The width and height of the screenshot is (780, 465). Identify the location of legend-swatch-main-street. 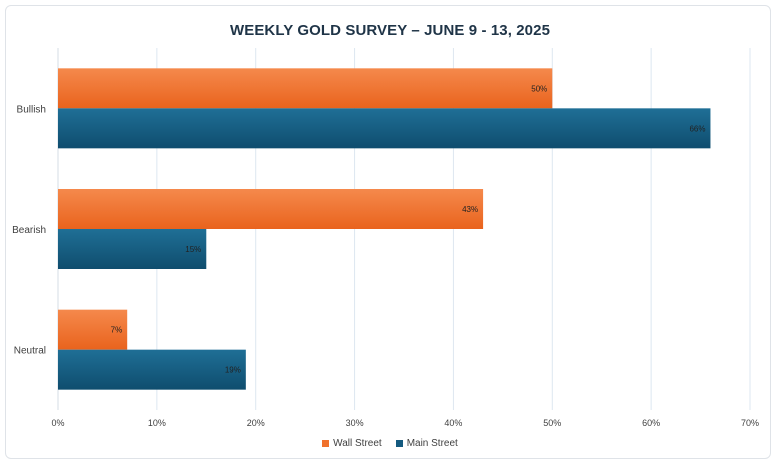
(399, 443).